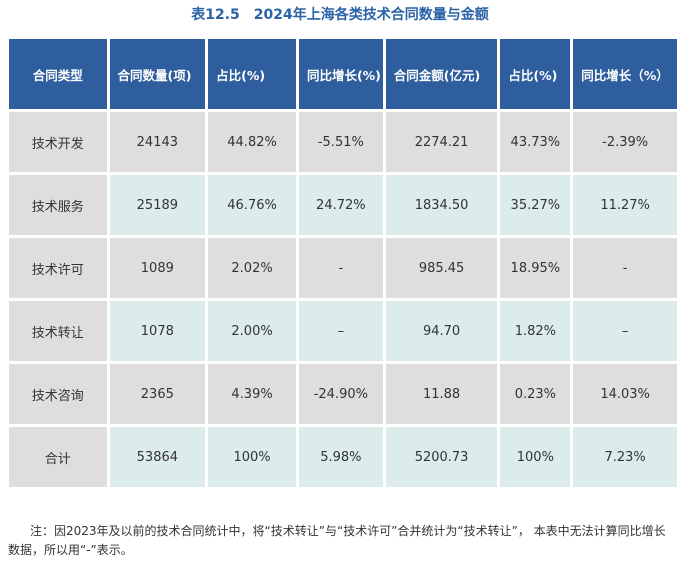  What do you see at coordinates (58, 331) in the screenshot?
I see `row-label: 技术转让` at bounding box center [58, 331].